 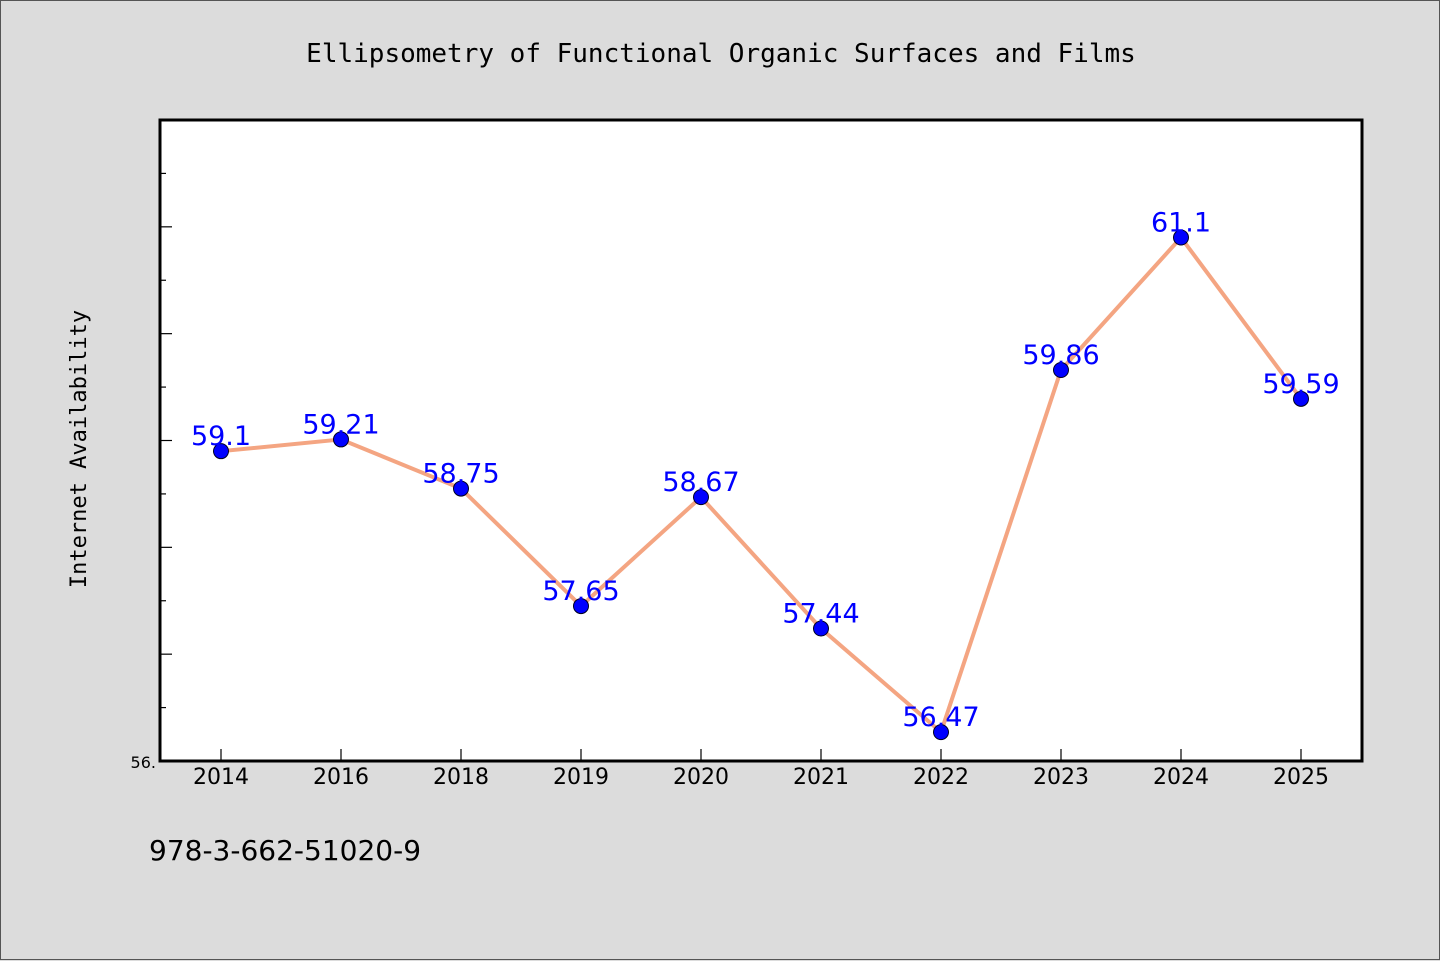 I want to click on data-label: 61.1, so click(x=1181, y=223).